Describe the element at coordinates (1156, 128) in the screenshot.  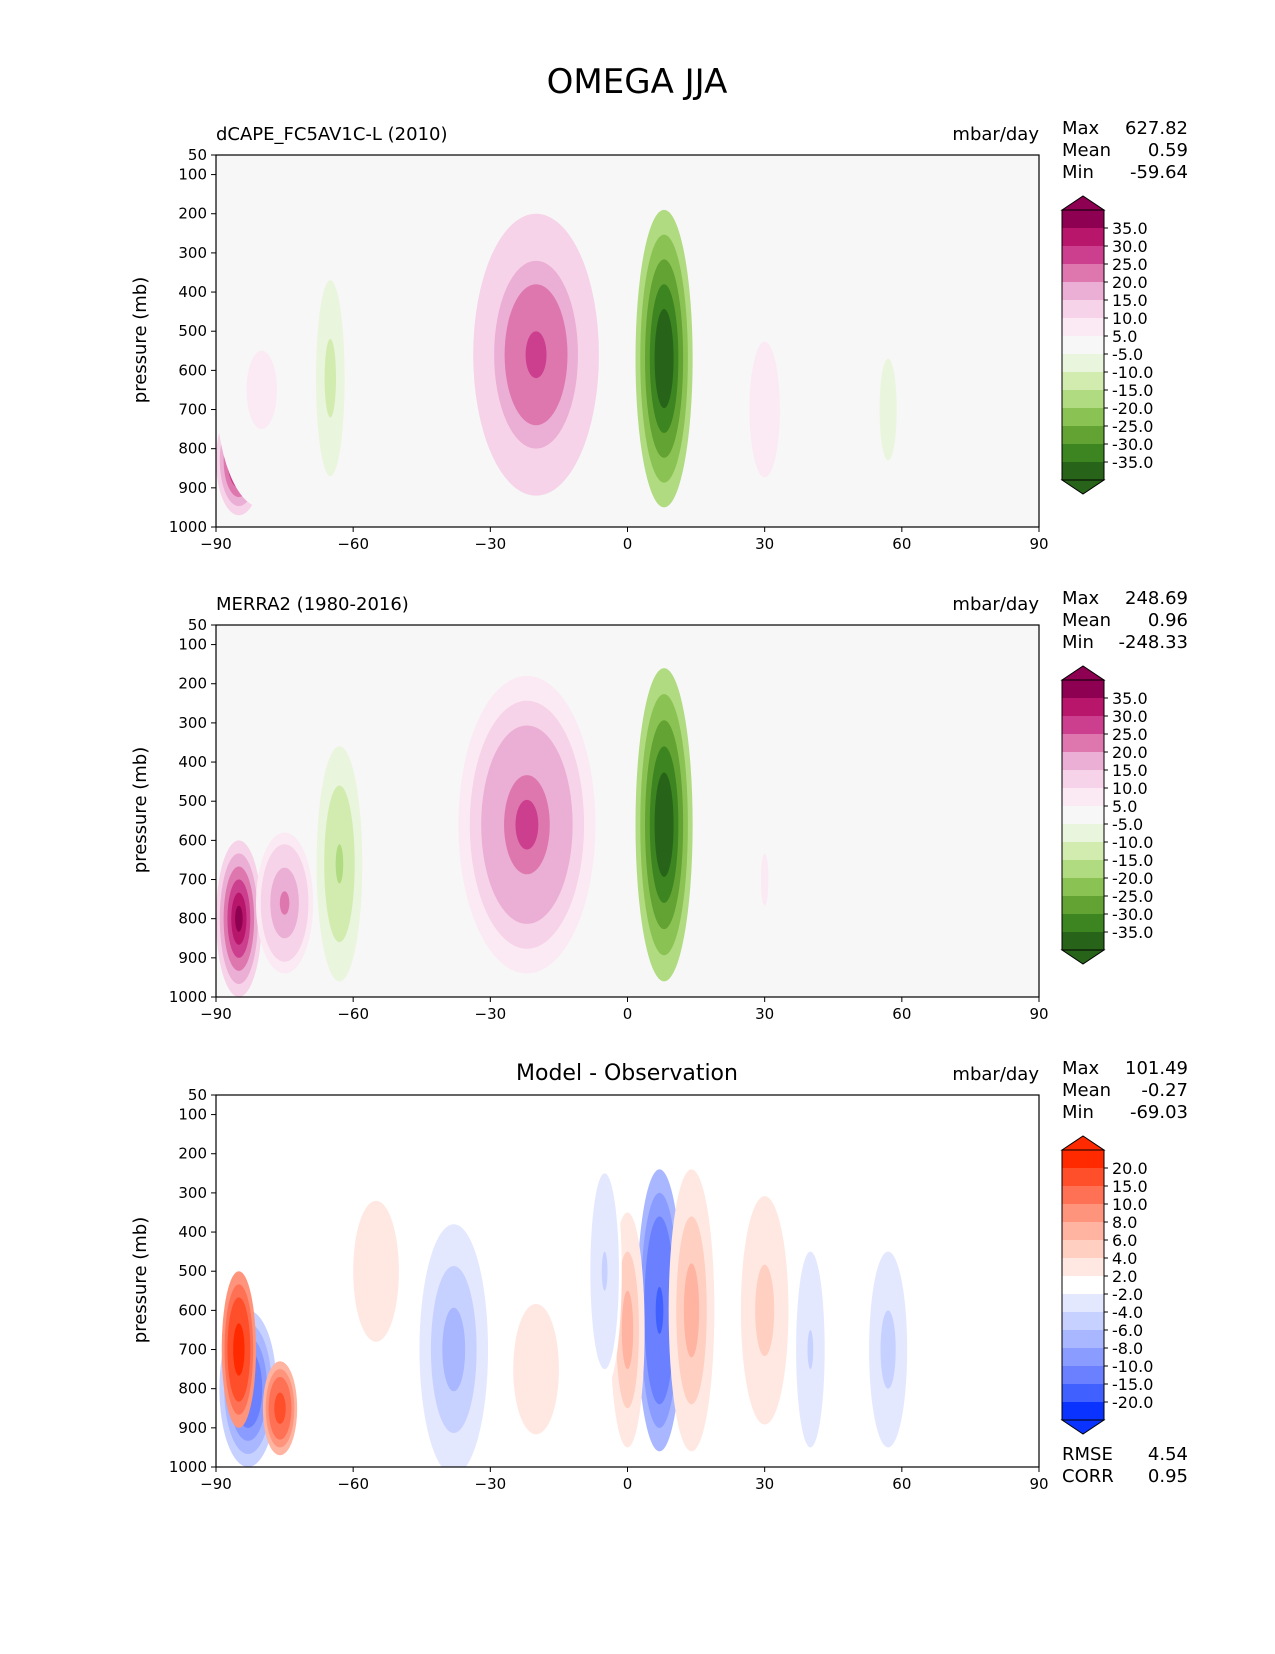
I see `stat-max-value: 627.82` at that location.